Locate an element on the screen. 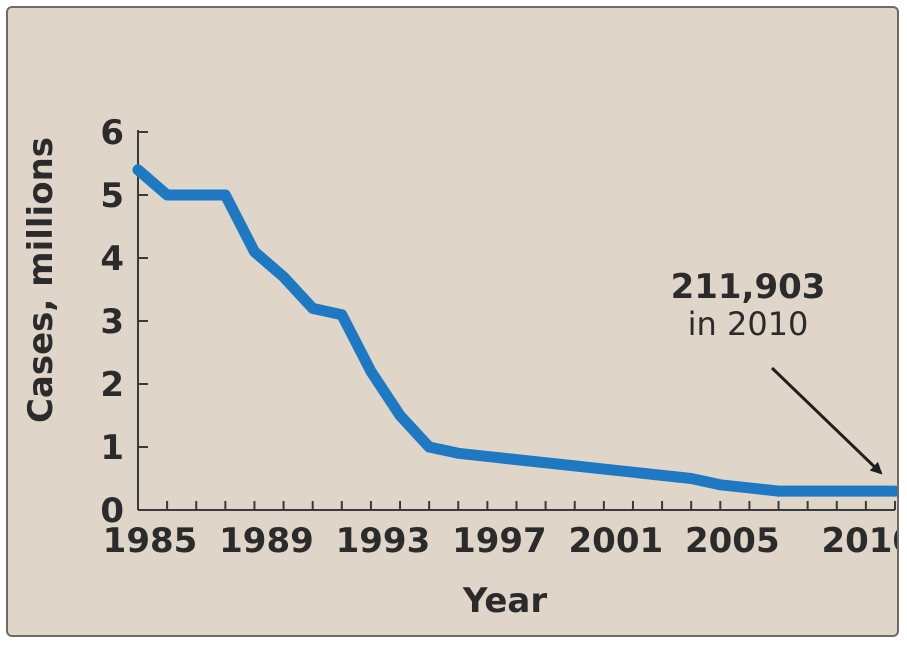 This screenshot has height=645, width=907. x-tick-label: 1989 is located at coordinates (266, 541).